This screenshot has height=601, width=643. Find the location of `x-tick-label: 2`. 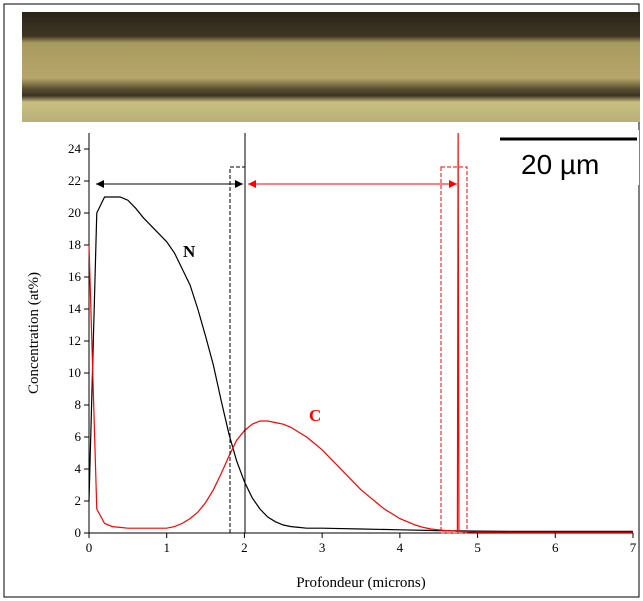

x-tick-label: 2 is located at coordinates (244, 547).